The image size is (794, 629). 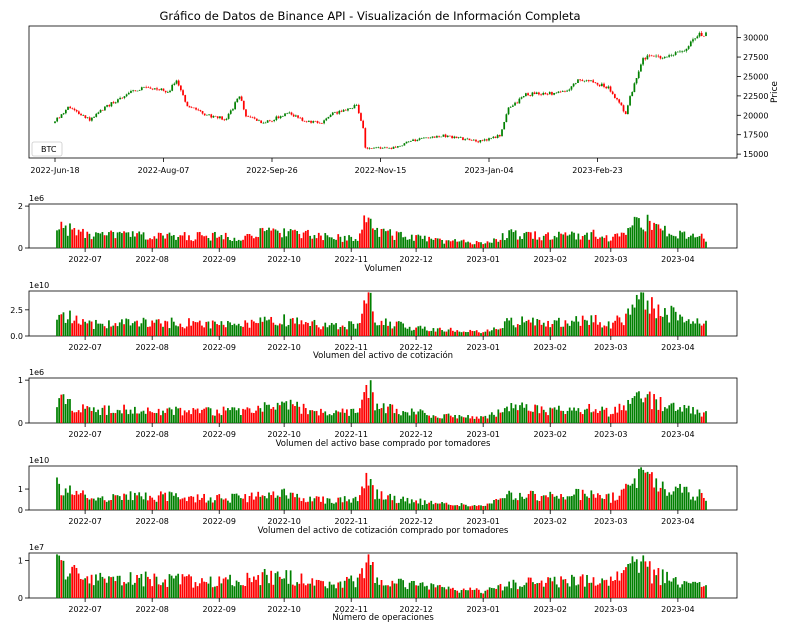 I want to click on x-tick-label: 2023-02, so click(x=550, y=259).